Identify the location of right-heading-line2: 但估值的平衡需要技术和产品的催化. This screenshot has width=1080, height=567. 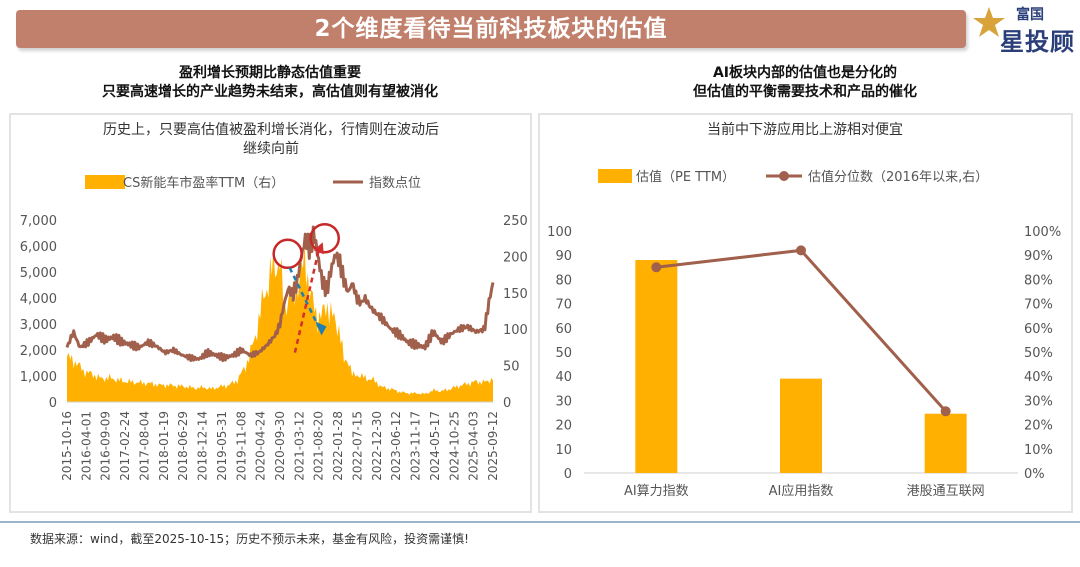
(805, 92).